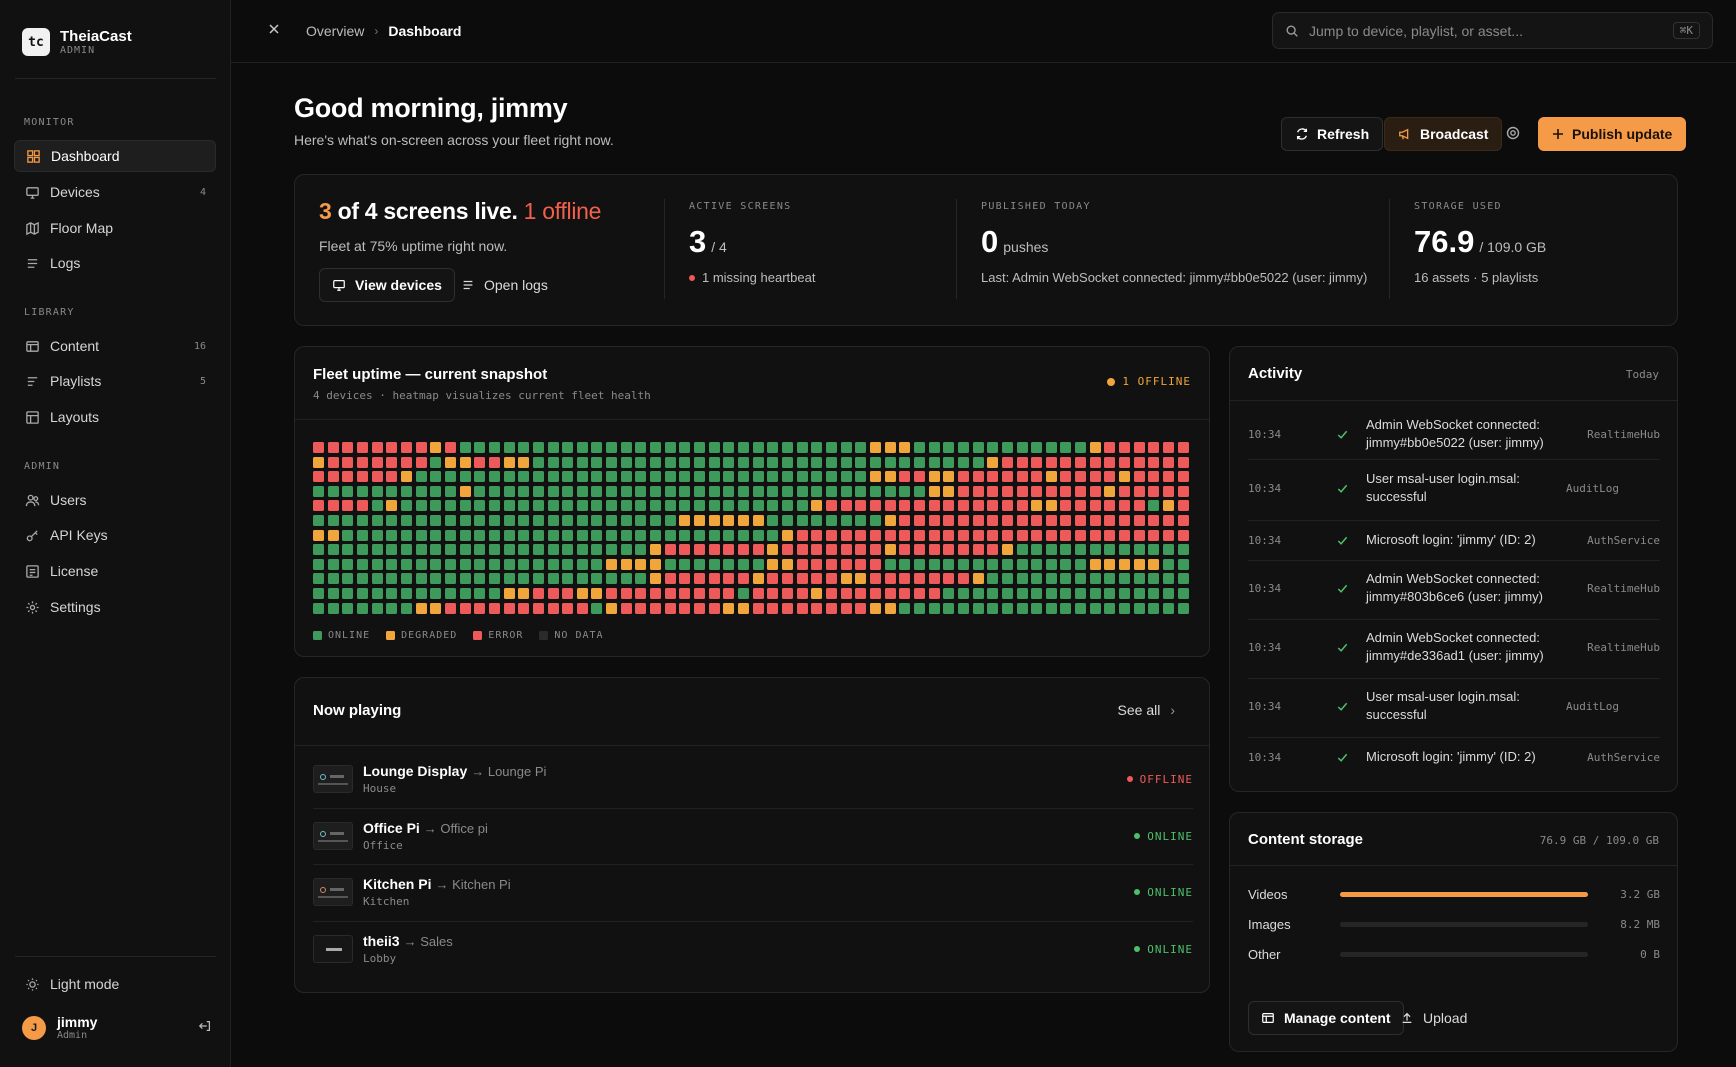 Image resolution: width=1736 pixels, height=1067 pixels. I want to click on light-mode-toggle: Light mode, so click(115, 984).